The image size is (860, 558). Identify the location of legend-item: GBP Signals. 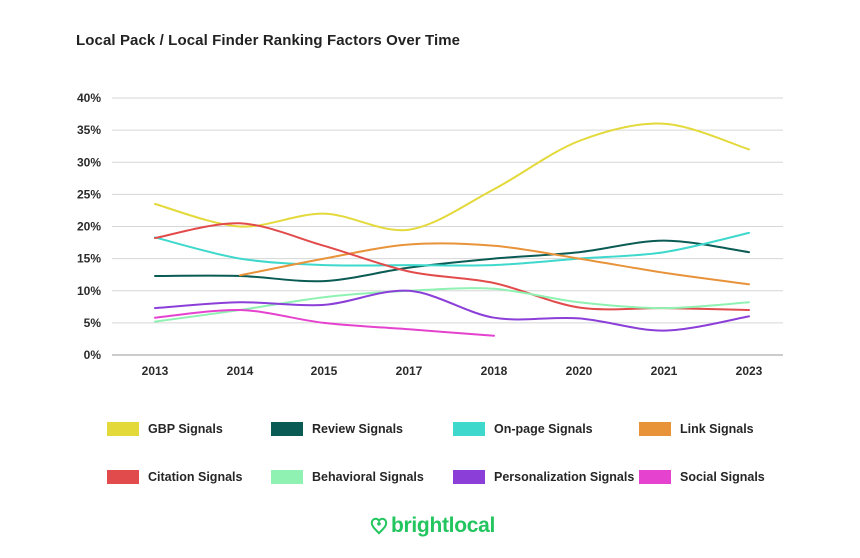
(165, 429).